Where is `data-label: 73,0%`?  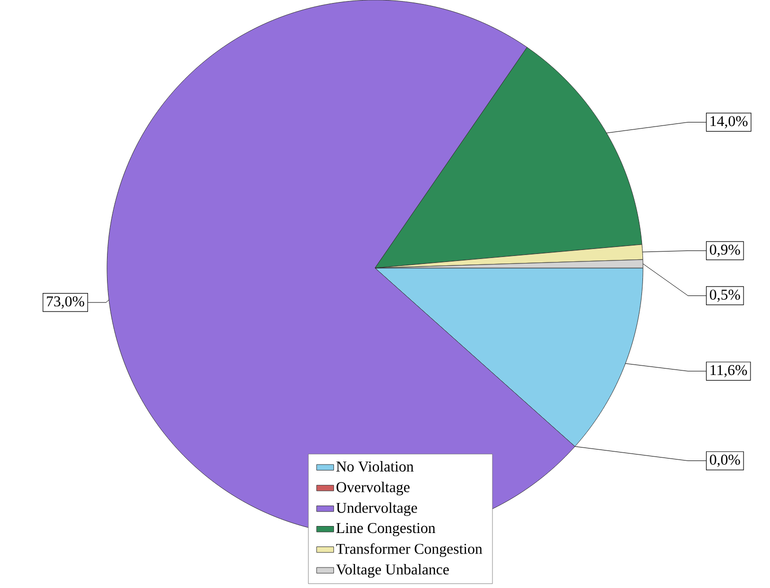 data-label: 73,0% is located at coordinates (65, 302).